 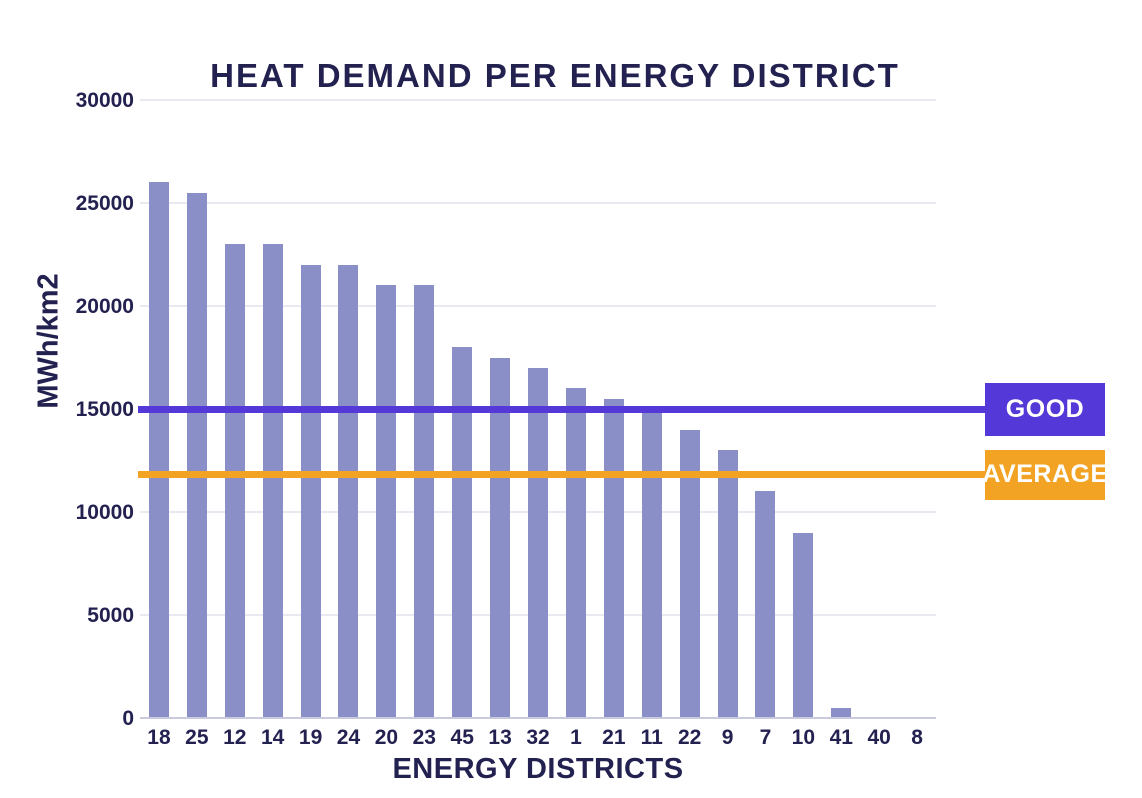 I want to click on average-label-box: AVERAGE, so click(x=1045, y=474).